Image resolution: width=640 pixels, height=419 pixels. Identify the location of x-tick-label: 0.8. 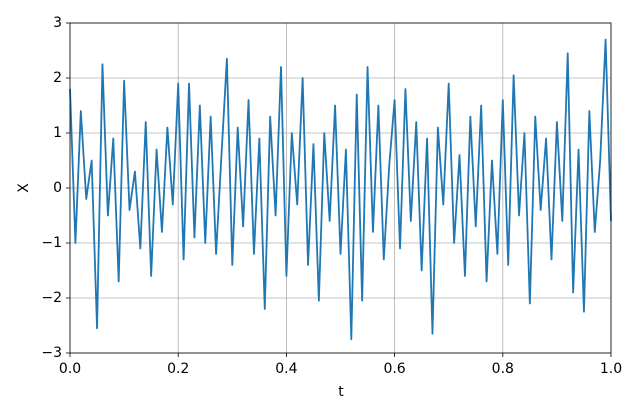
(503, 369).